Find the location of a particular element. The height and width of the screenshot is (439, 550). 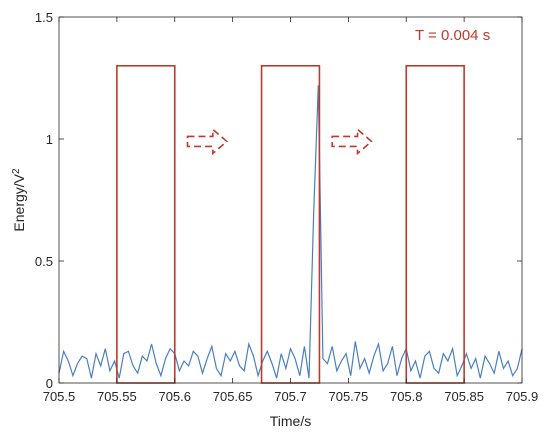

x-tick-label: 705.55 is located at coordinates (117, 396).